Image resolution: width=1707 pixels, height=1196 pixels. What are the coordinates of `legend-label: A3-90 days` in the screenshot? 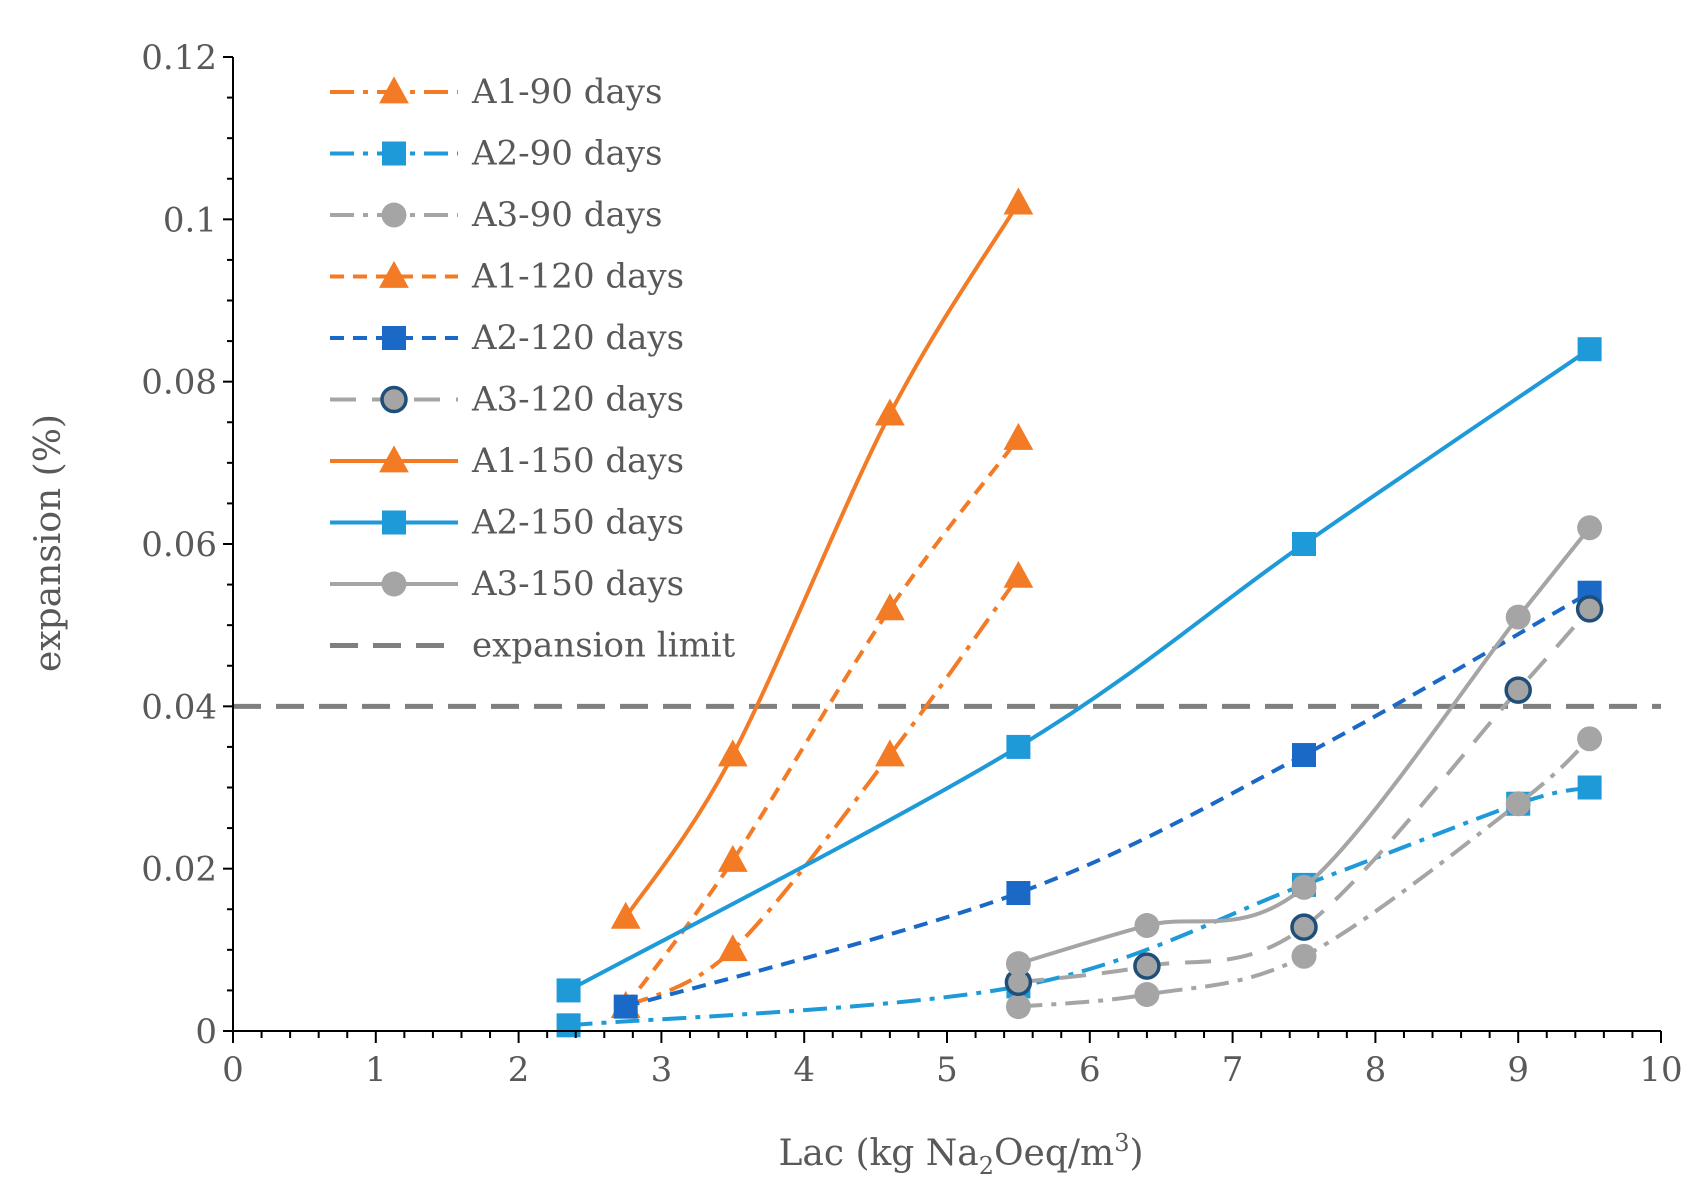 It's located at (566, 215).